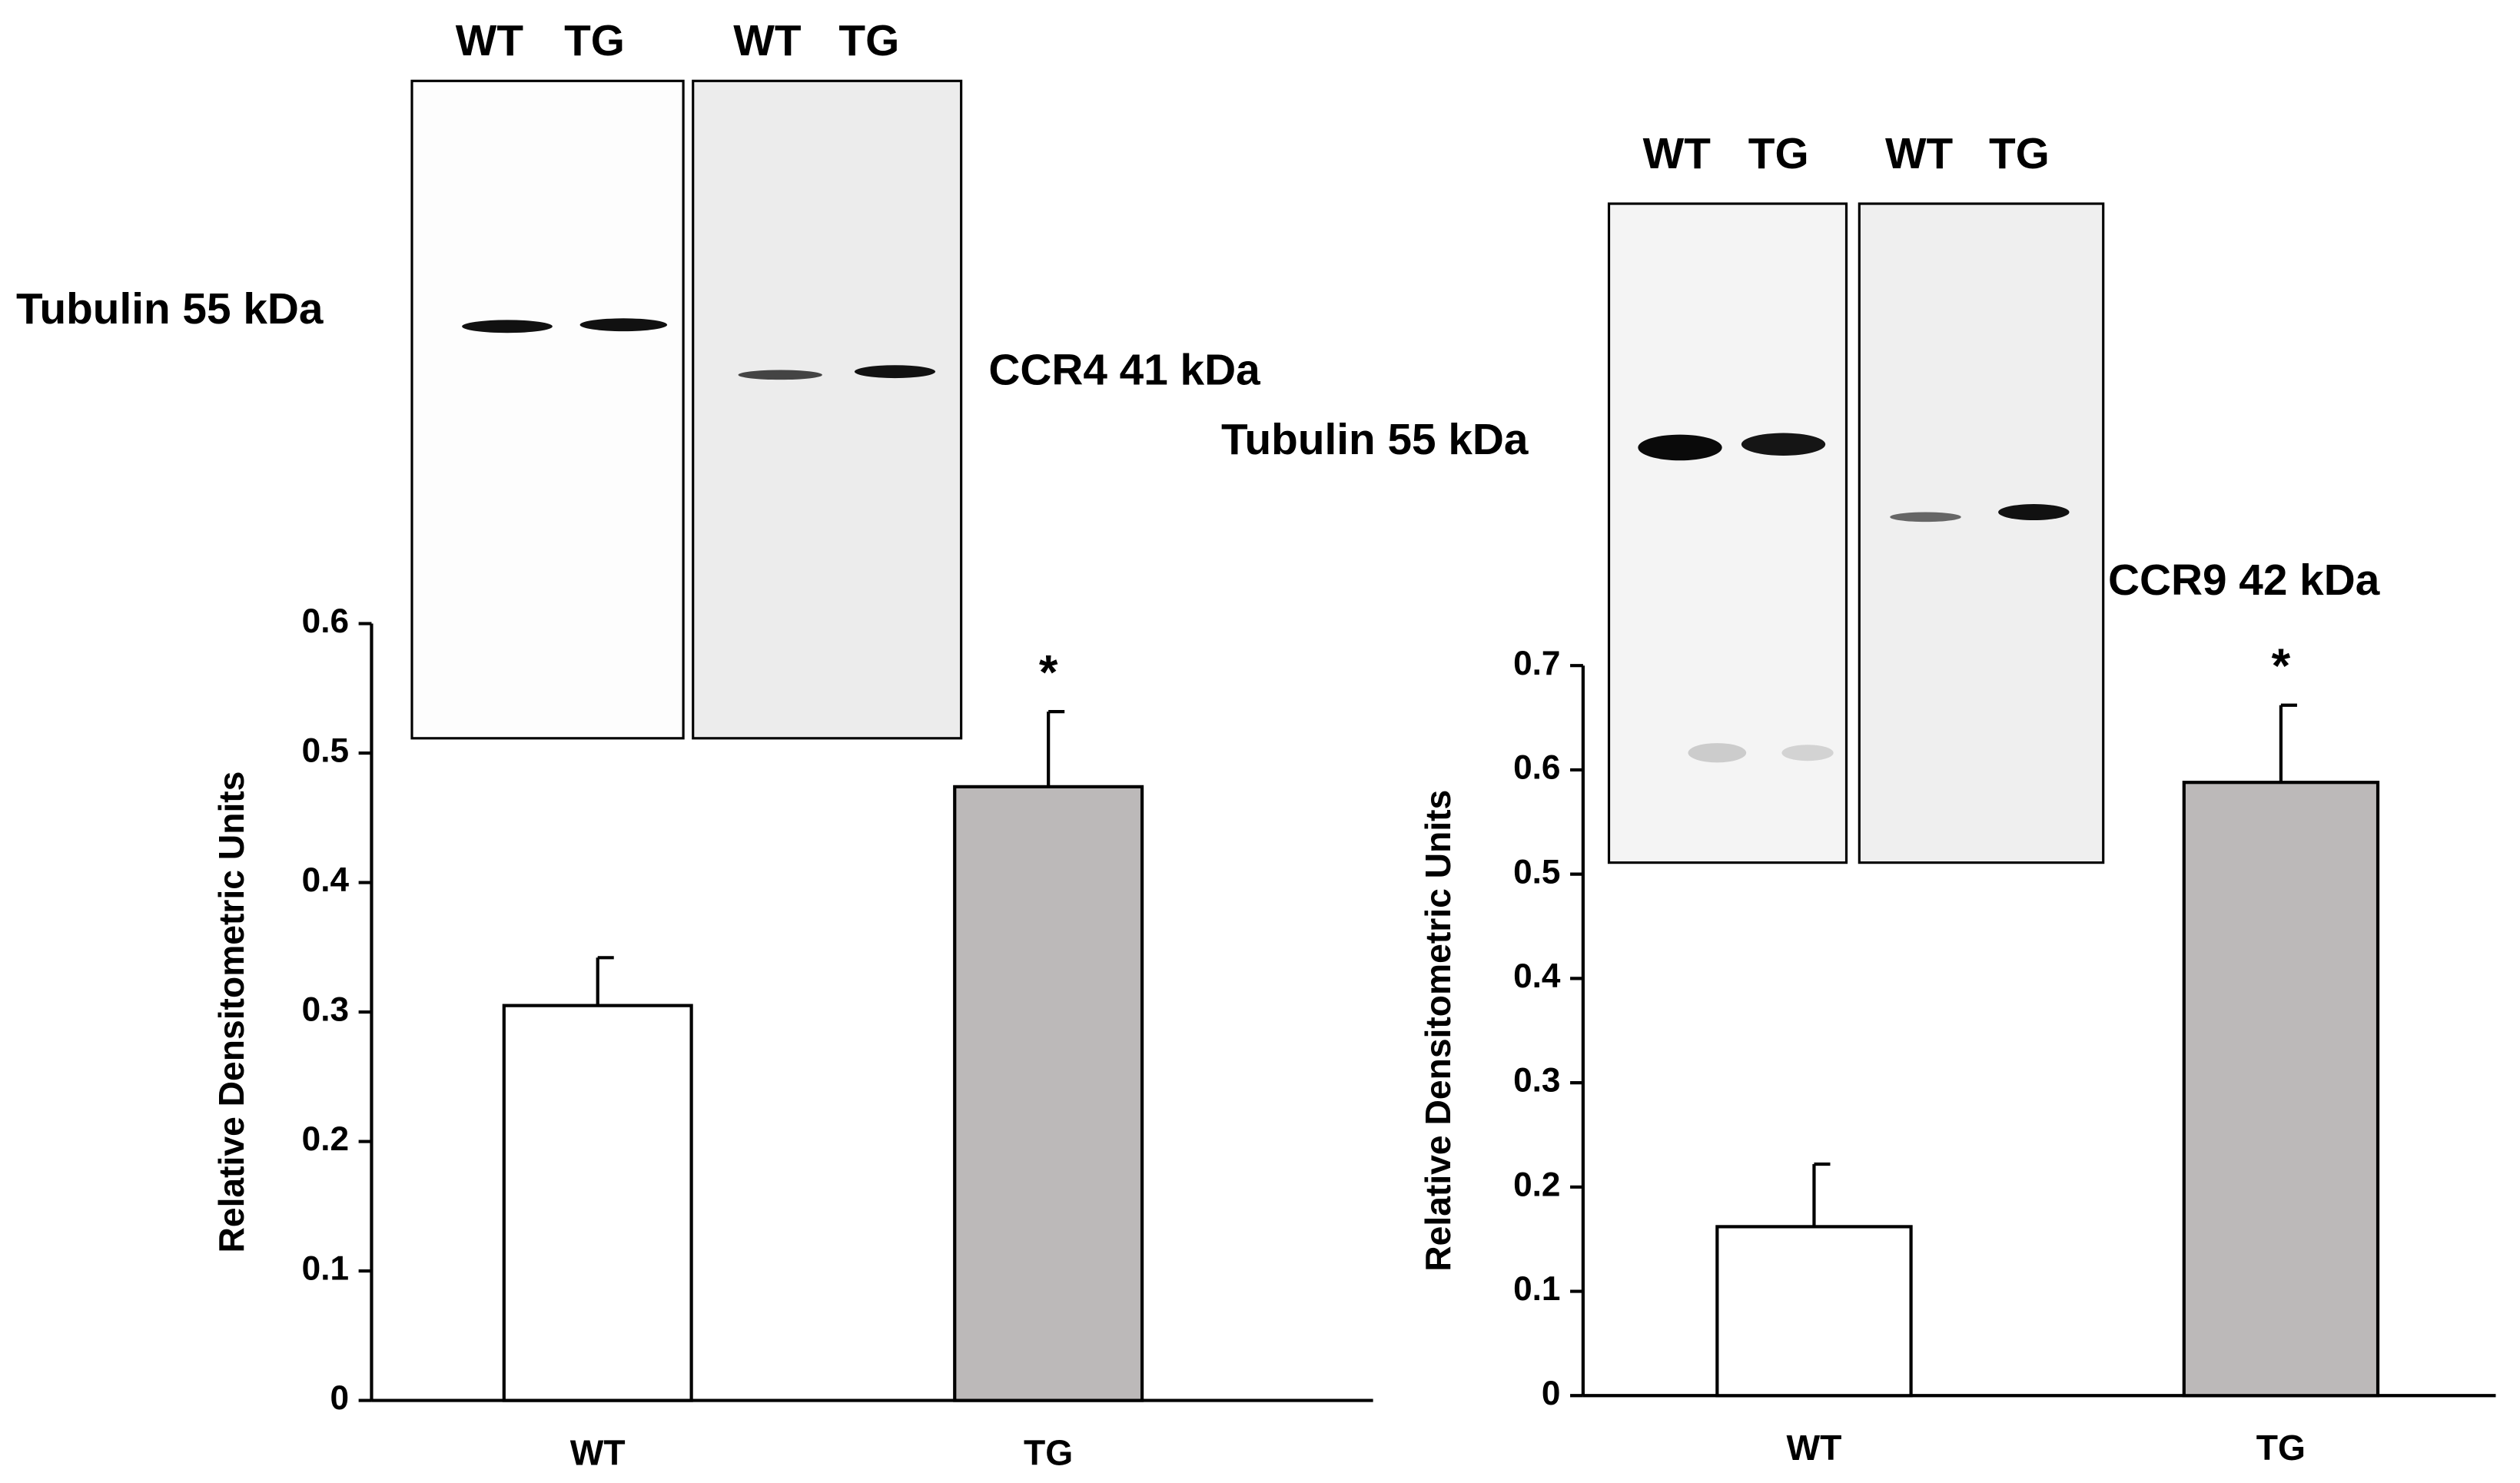  Describe the element at coordinates (1537, 663) in the screenshot. I see `y-tick-label: 0.7` at that location.